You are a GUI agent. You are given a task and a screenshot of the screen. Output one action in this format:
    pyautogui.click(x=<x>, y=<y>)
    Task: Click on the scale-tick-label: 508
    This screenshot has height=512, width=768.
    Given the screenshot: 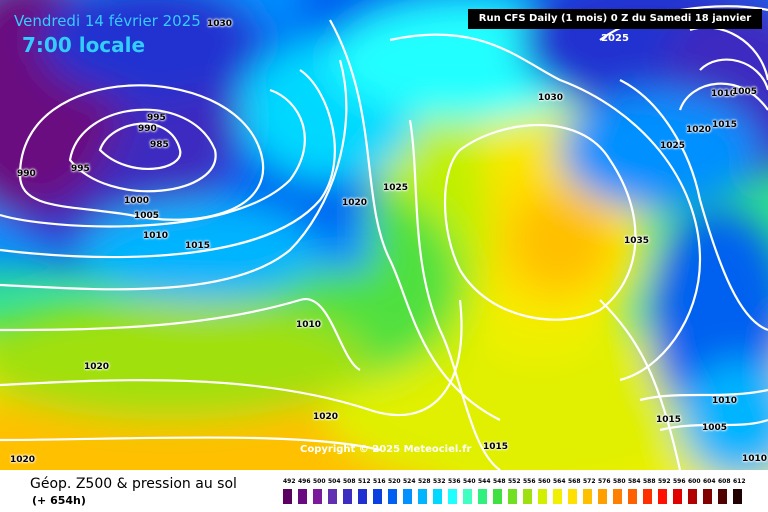 What is the action you would take?
    pyautogui.click(x=349, y=481)
    